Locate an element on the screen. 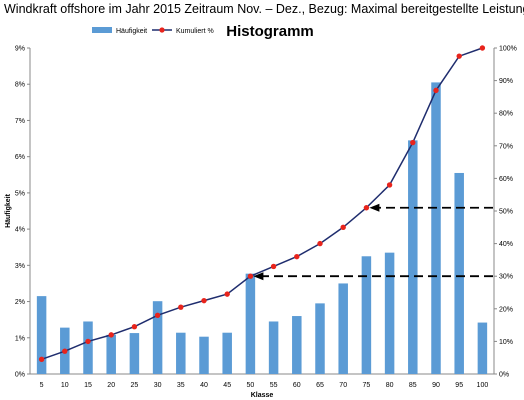  y2-tick-label: 50% is located at coordinates (506, 212).